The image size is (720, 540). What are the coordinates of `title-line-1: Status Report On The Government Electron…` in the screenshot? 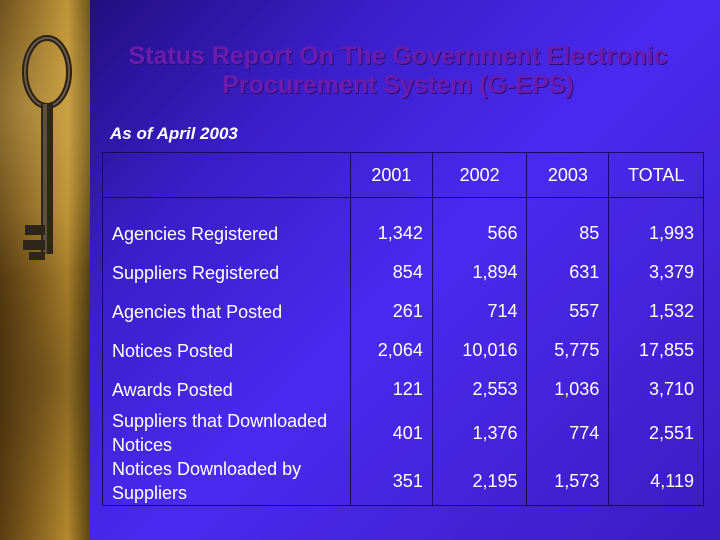 It's located at (398, 56).